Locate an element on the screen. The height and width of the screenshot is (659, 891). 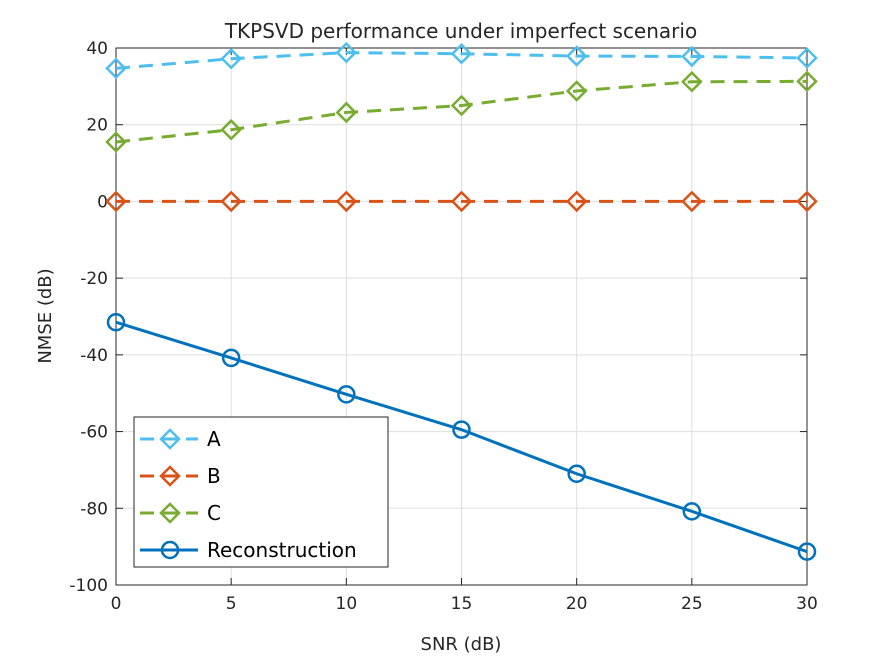
x-tick-label: 25 is located at coordinates (692, 604).